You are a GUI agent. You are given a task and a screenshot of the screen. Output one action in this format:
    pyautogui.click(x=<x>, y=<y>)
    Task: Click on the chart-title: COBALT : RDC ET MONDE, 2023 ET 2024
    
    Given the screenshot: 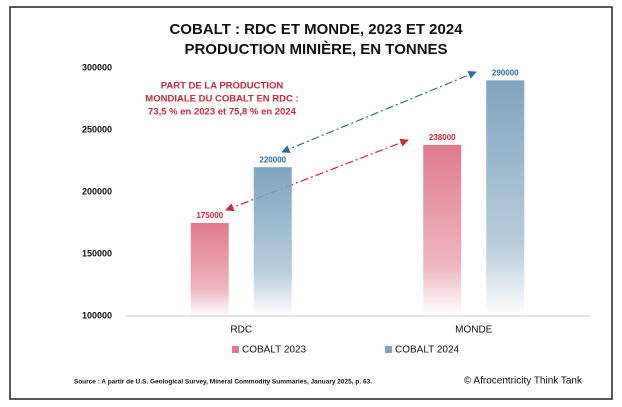 What is the action you would take?
    pyautogui.click(x=316, y=29)
    